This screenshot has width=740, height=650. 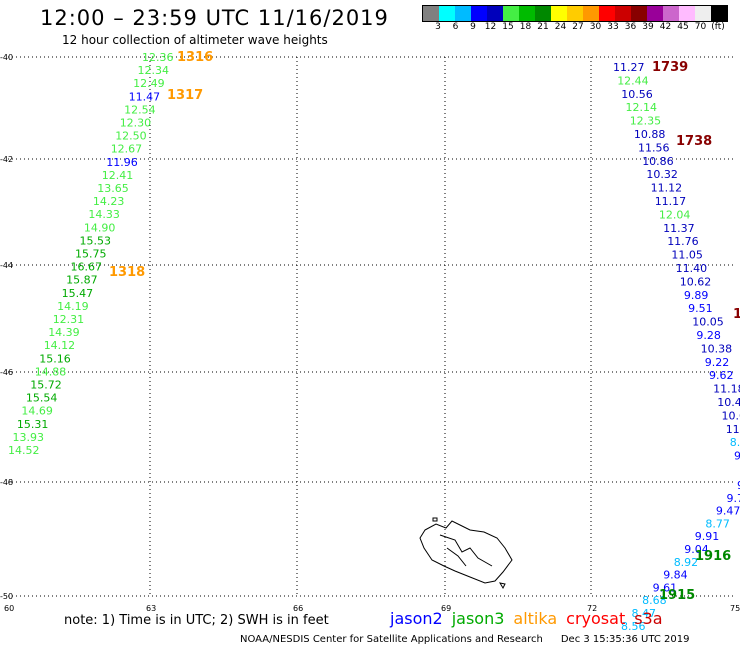 I want to click on wave-height-value: 12.14, so click(x=642, y=107).